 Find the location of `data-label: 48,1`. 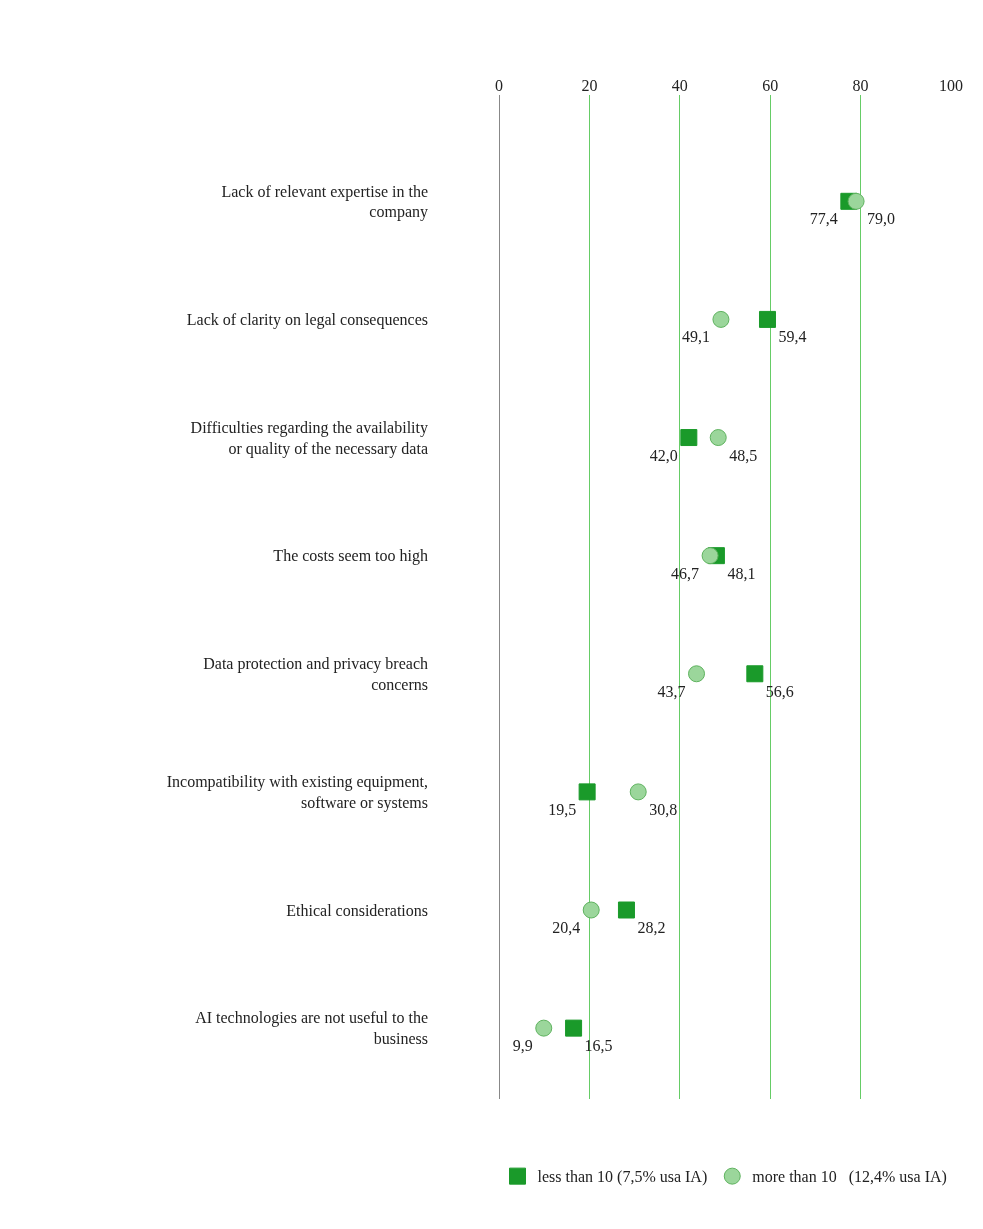

data-label: 48,1 is located at coordinates (741, 573).